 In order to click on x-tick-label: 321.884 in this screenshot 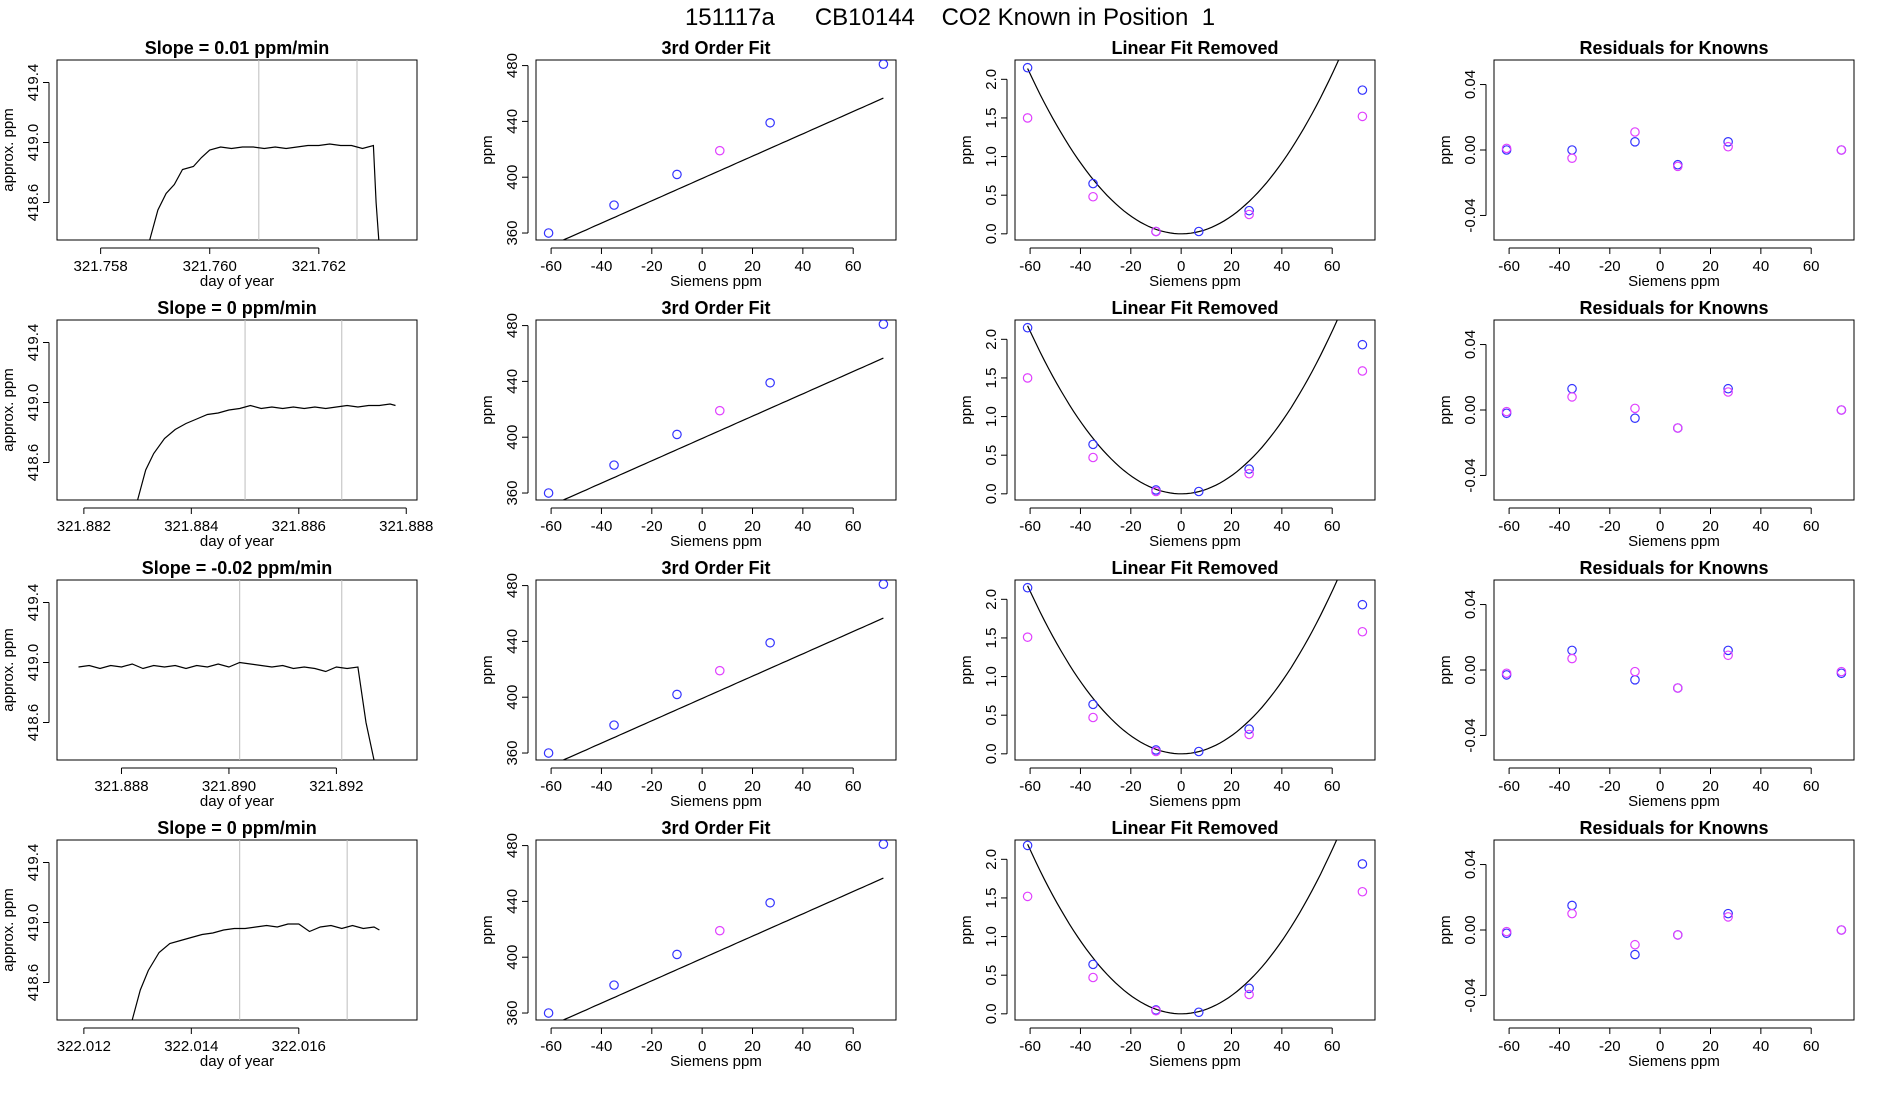, I will do `click(191, 526)`.